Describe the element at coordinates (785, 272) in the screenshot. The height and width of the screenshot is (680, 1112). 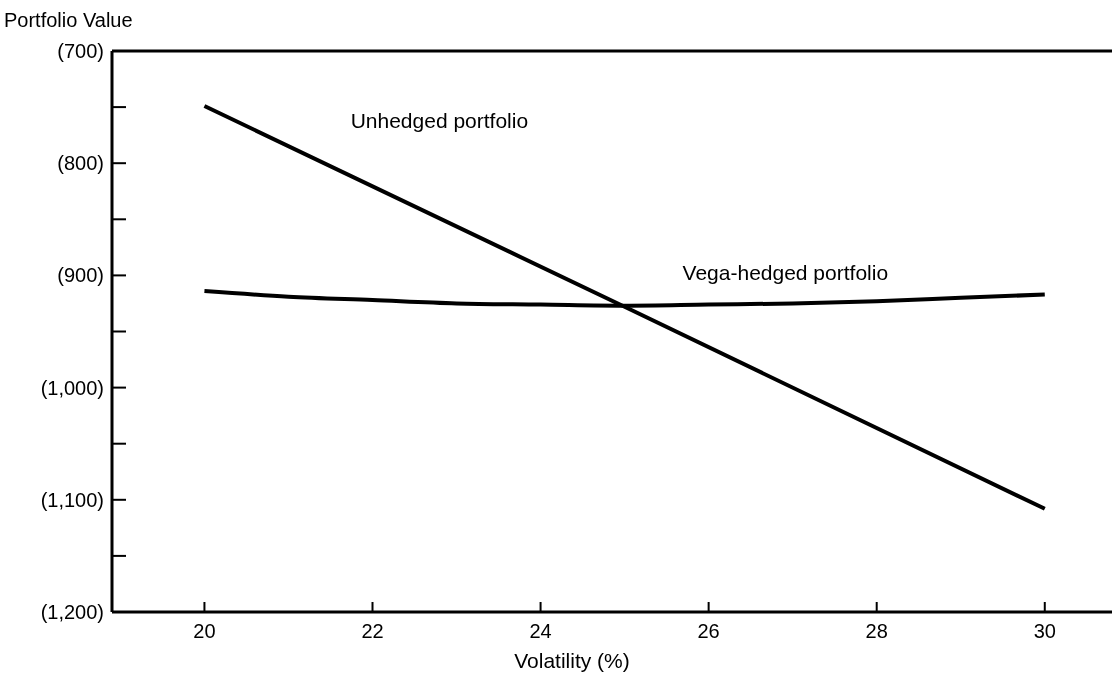
I see `series-label: Vega-hedged portfolio` at that location.